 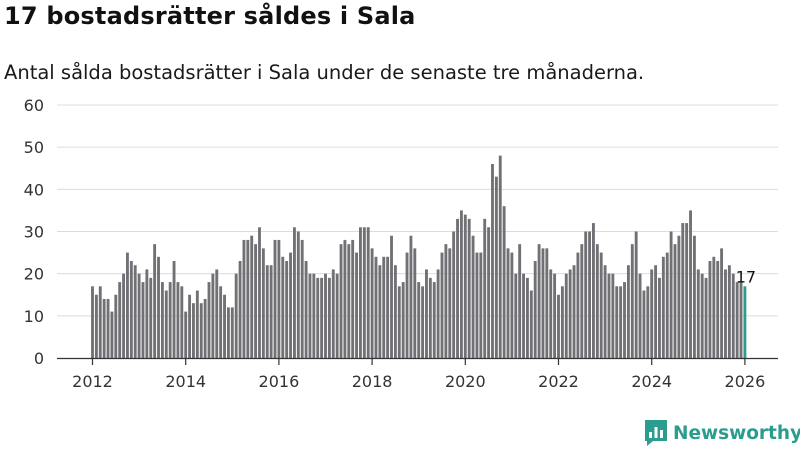 I want to click on y-tick-label: 50, so click(x=34, y=147).